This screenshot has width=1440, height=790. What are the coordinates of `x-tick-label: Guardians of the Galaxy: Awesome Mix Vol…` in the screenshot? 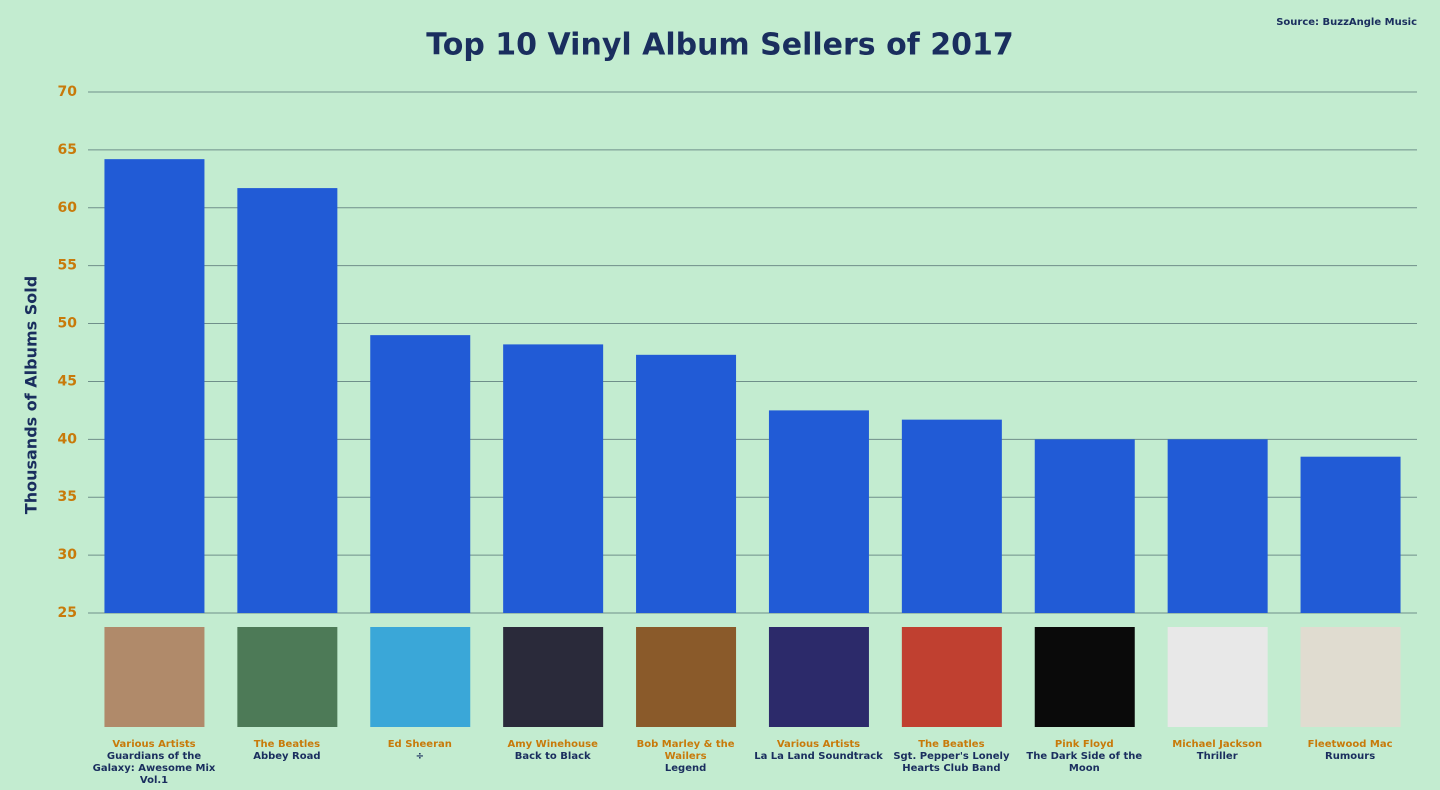 It's located at (154, 768).